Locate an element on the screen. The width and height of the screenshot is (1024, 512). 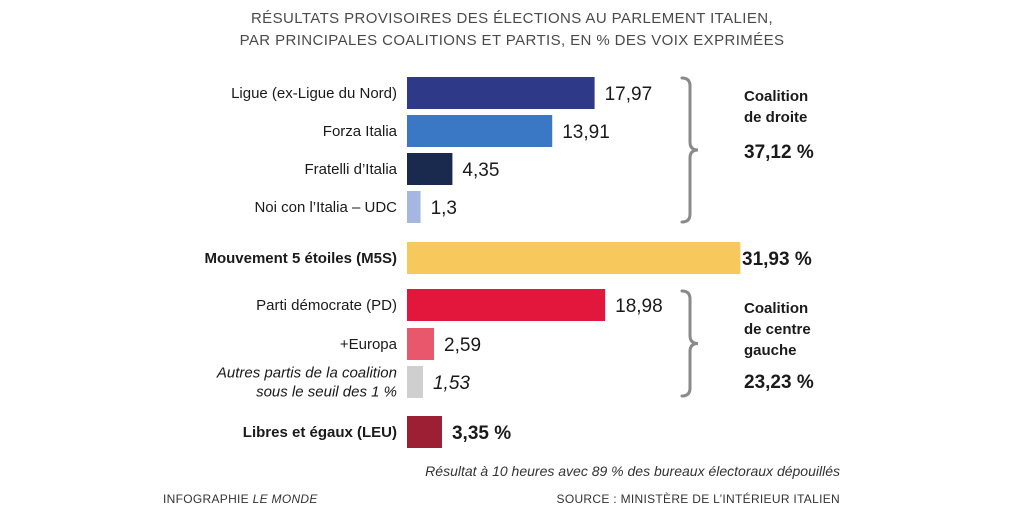
coalition-total: 37,12 % is located at coordinates (779, 152).